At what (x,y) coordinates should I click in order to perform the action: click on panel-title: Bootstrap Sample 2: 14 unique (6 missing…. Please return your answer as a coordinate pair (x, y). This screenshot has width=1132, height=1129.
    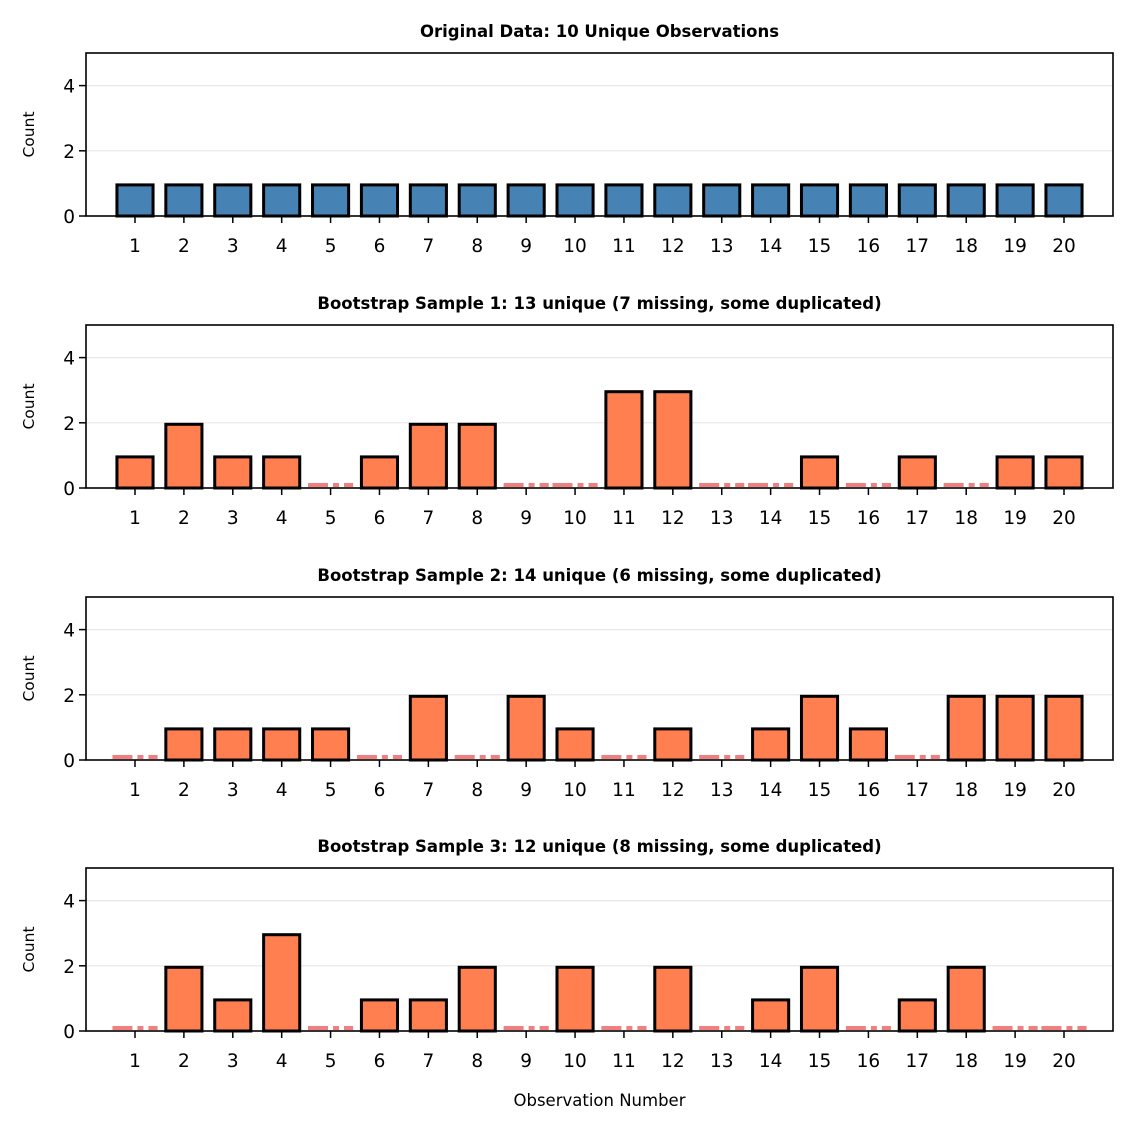
    Looking at the image, I should click on (599, 575).